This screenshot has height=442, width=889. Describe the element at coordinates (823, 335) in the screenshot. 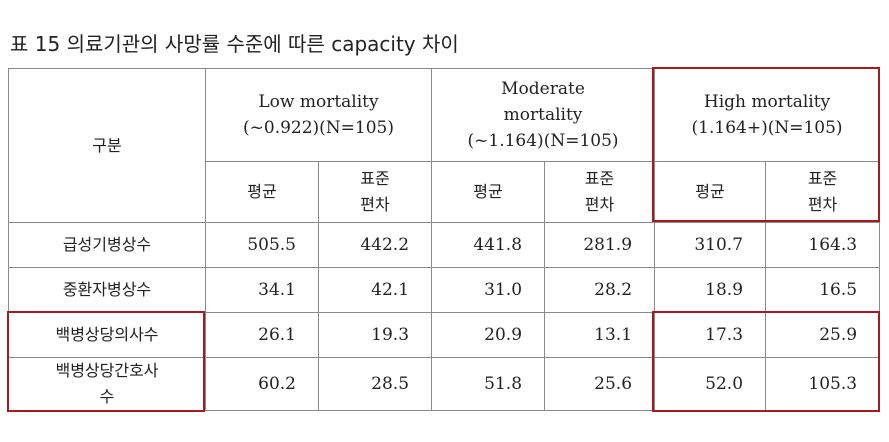

I see `table-cell: 25.9` at that location.